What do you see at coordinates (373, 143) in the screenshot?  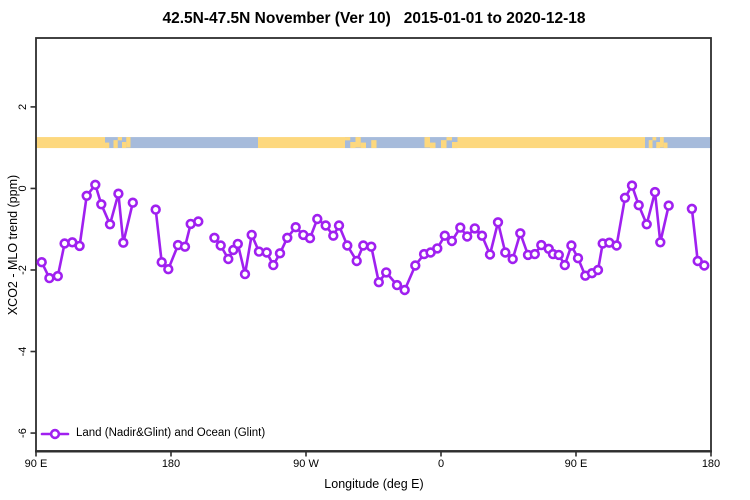 I see `land-ocean-band` at bounding box center [373, 143].